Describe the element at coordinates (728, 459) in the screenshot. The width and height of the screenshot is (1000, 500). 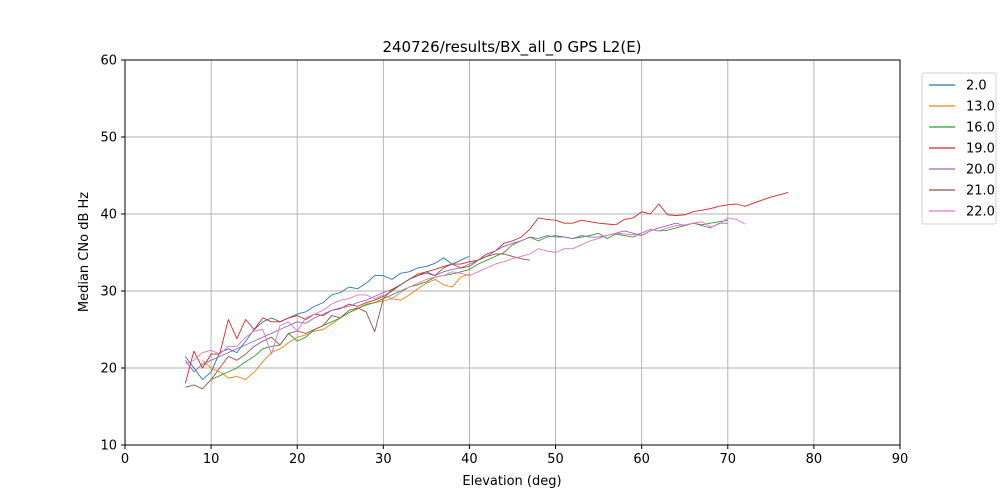
I see `x-tick-label: 70` at that location.